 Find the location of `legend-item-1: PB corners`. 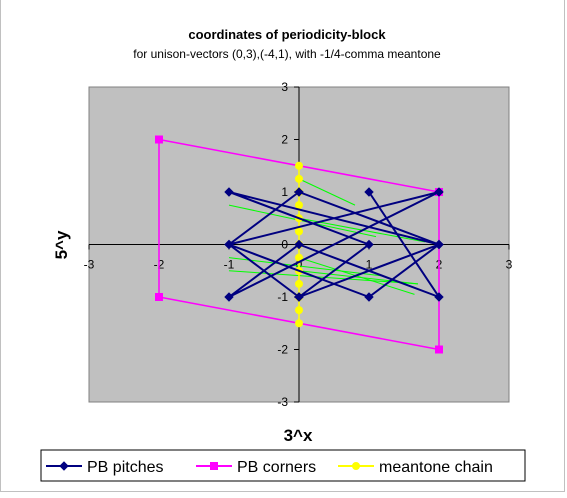

legend-item-1: PB corners is located at coordinates (256, 467).